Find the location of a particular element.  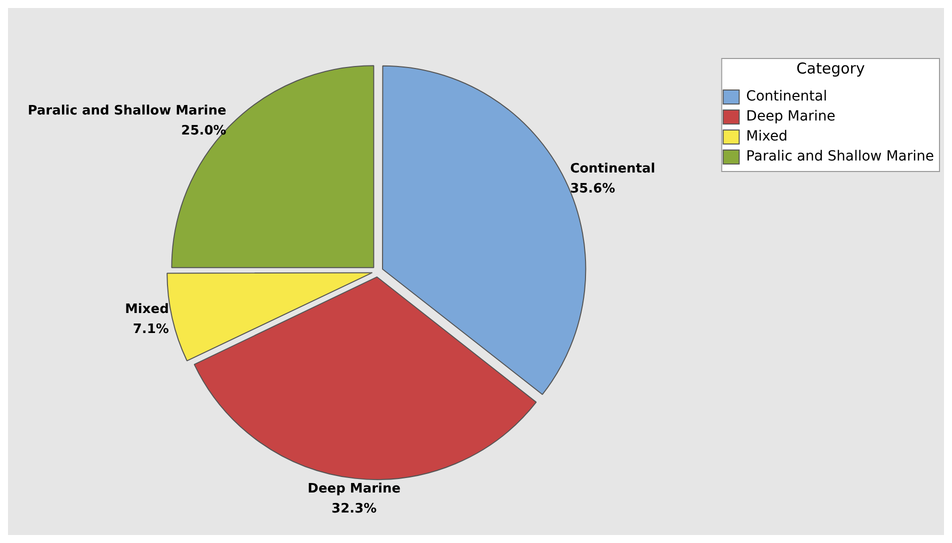

legend-label: Mixed is located at coordinates (767, 136).